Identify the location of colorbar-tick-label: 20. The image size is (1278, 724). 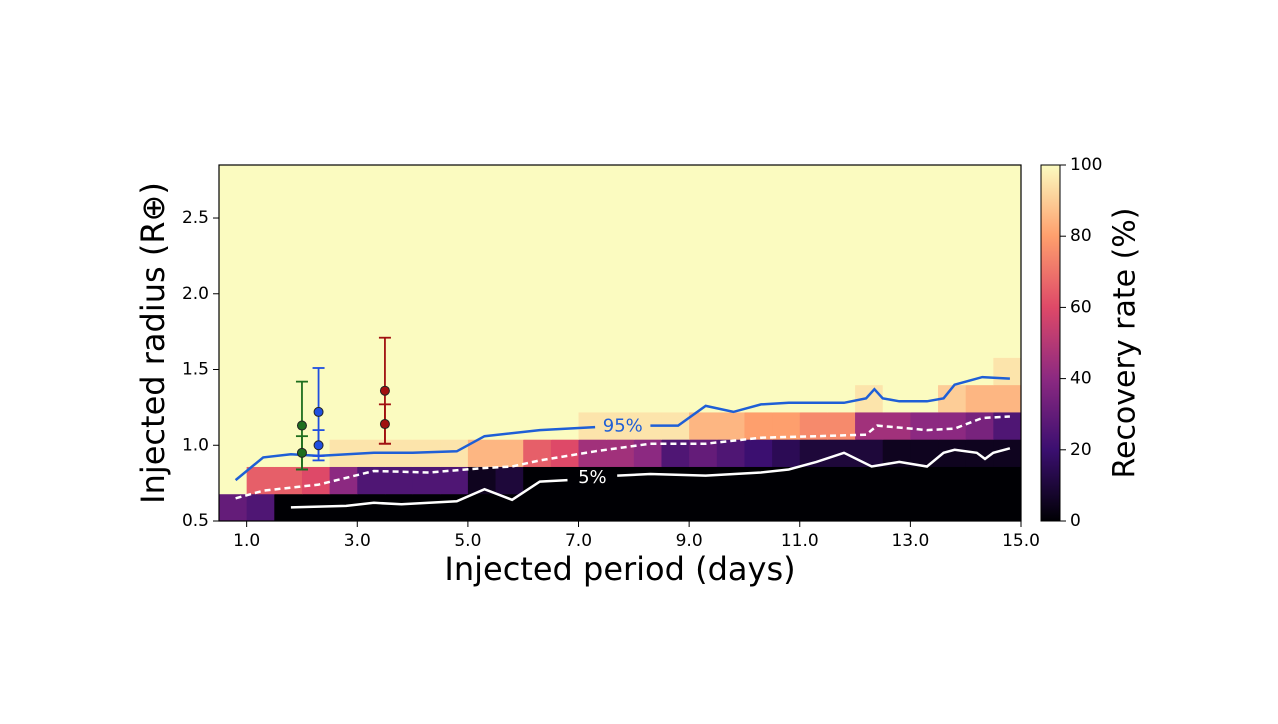
(1081, 450).